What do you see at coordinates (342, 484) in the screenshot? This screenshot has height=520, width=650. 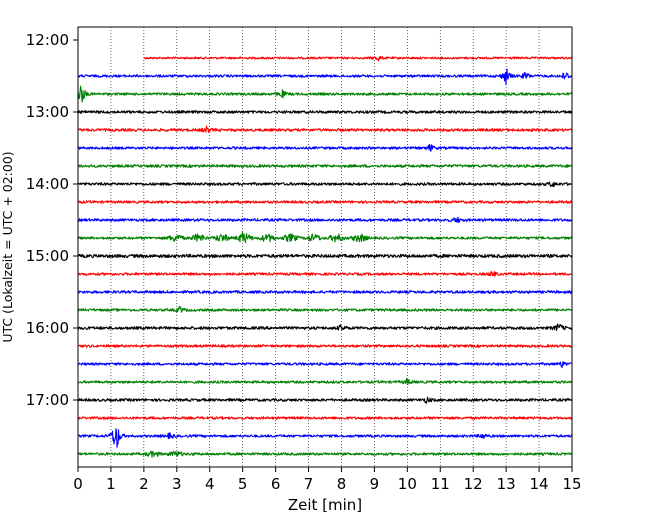 I see `x-tick-label: 8` at bounding box center [342, 484].